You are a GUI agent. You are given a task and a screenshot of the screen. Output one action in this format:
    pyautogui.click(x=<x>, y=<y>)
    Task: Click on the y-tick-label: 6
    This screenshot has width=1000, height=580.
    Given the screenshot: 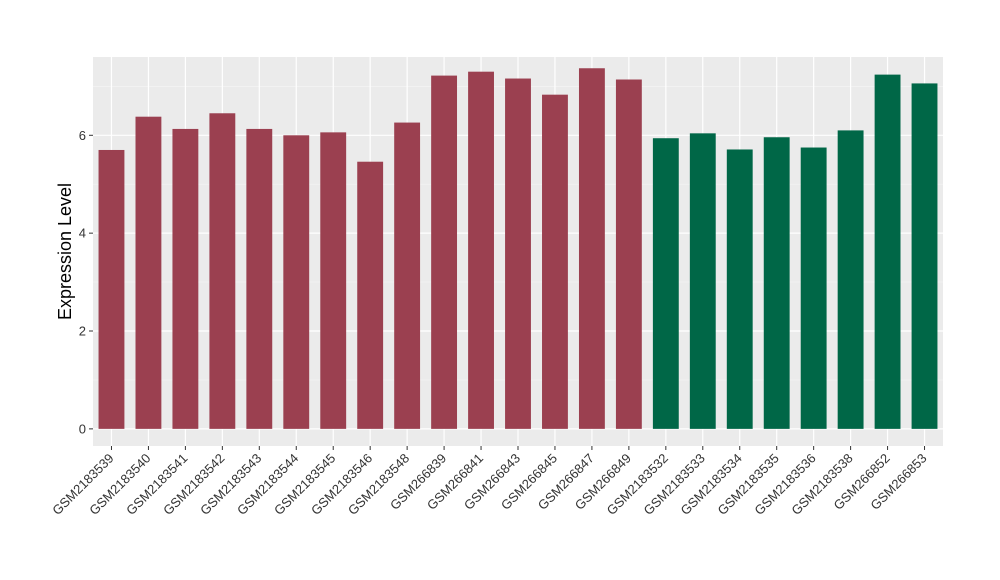 What is the action you would take?
    pyautogui.click(x=82, y=135)
    